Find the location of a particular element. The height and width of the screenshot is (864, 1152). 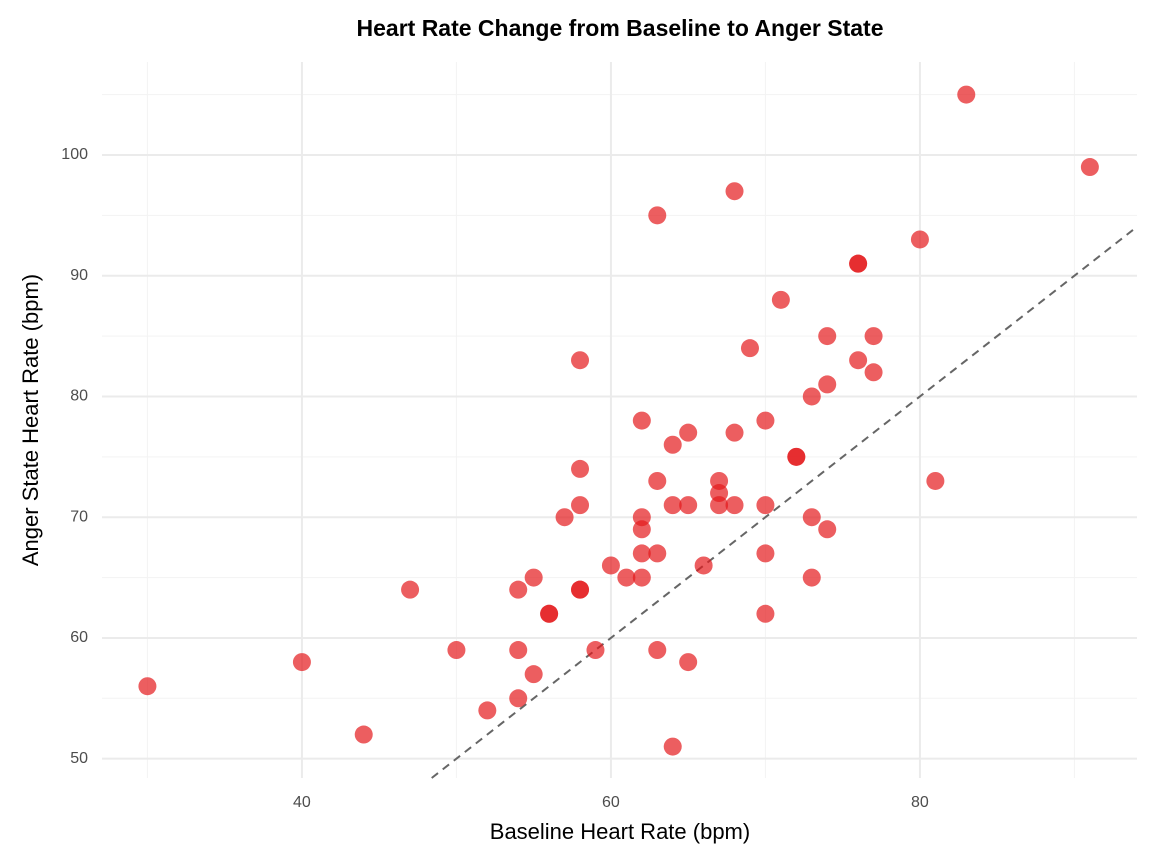

y-tick-label: 50 is located at coordinates (79, 758).